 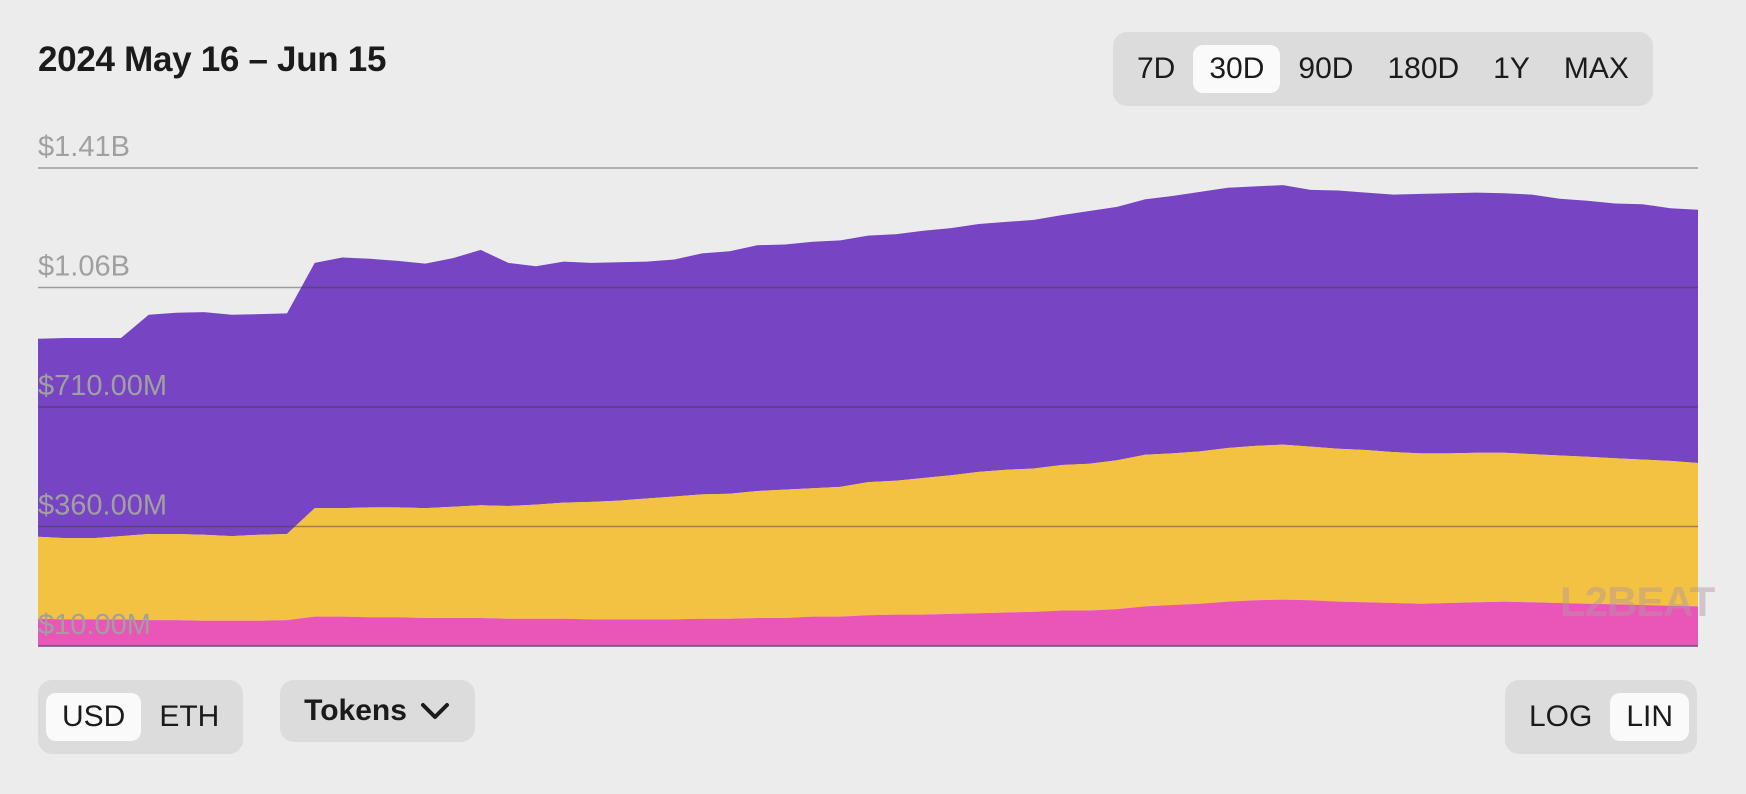 I want to click on y-tick-label: $710.00M, so click(x=102, y=386).